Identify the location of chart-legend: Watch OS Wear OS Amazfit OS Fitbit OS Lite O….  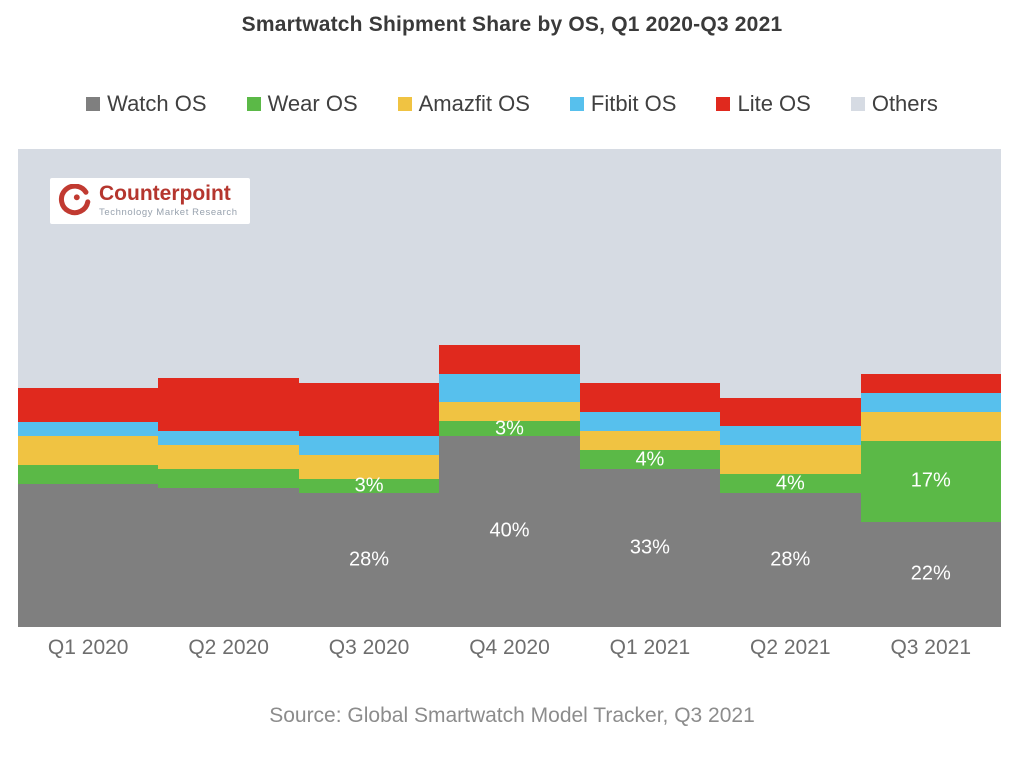
(512, 104).